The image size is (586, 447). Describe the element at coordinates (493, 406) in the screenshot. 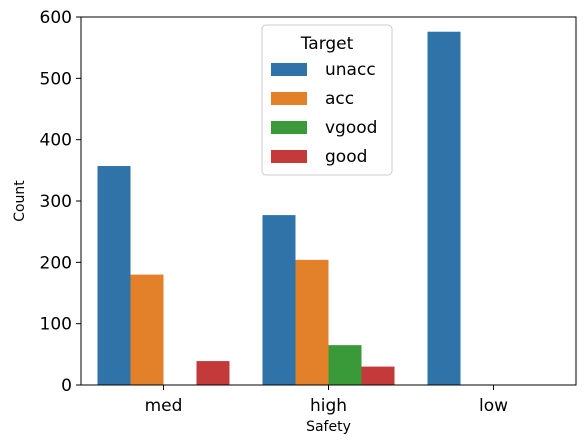

I see `x-tick-label: low` at that location.